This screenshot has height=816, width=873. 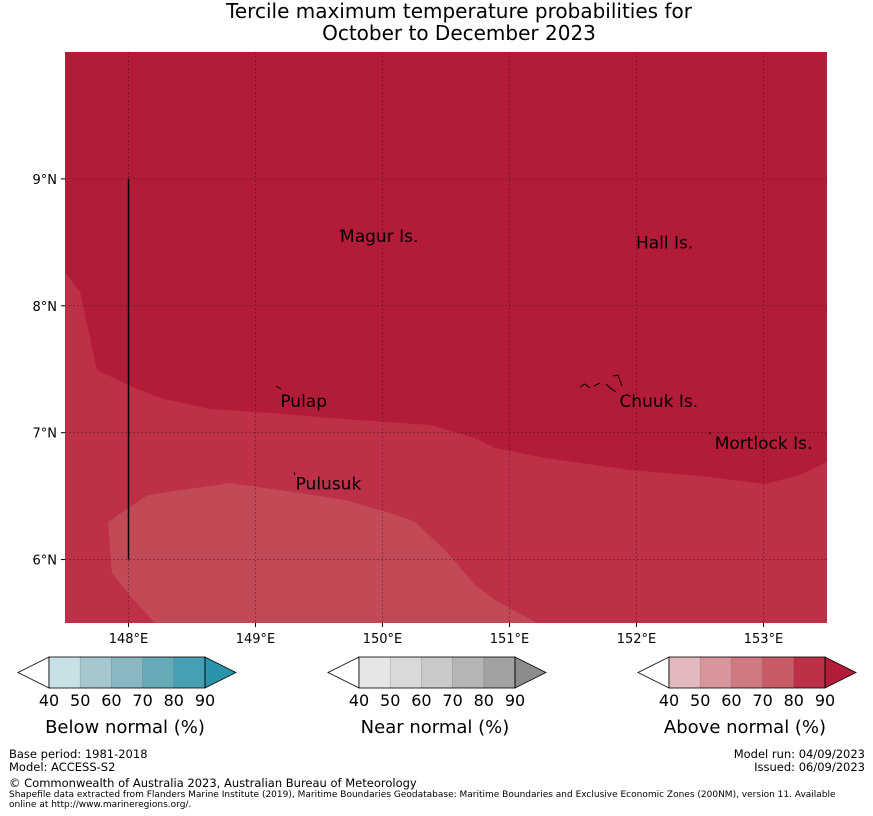 I want to click on y-tick-label: 6°N, so click(x=45, y=561).